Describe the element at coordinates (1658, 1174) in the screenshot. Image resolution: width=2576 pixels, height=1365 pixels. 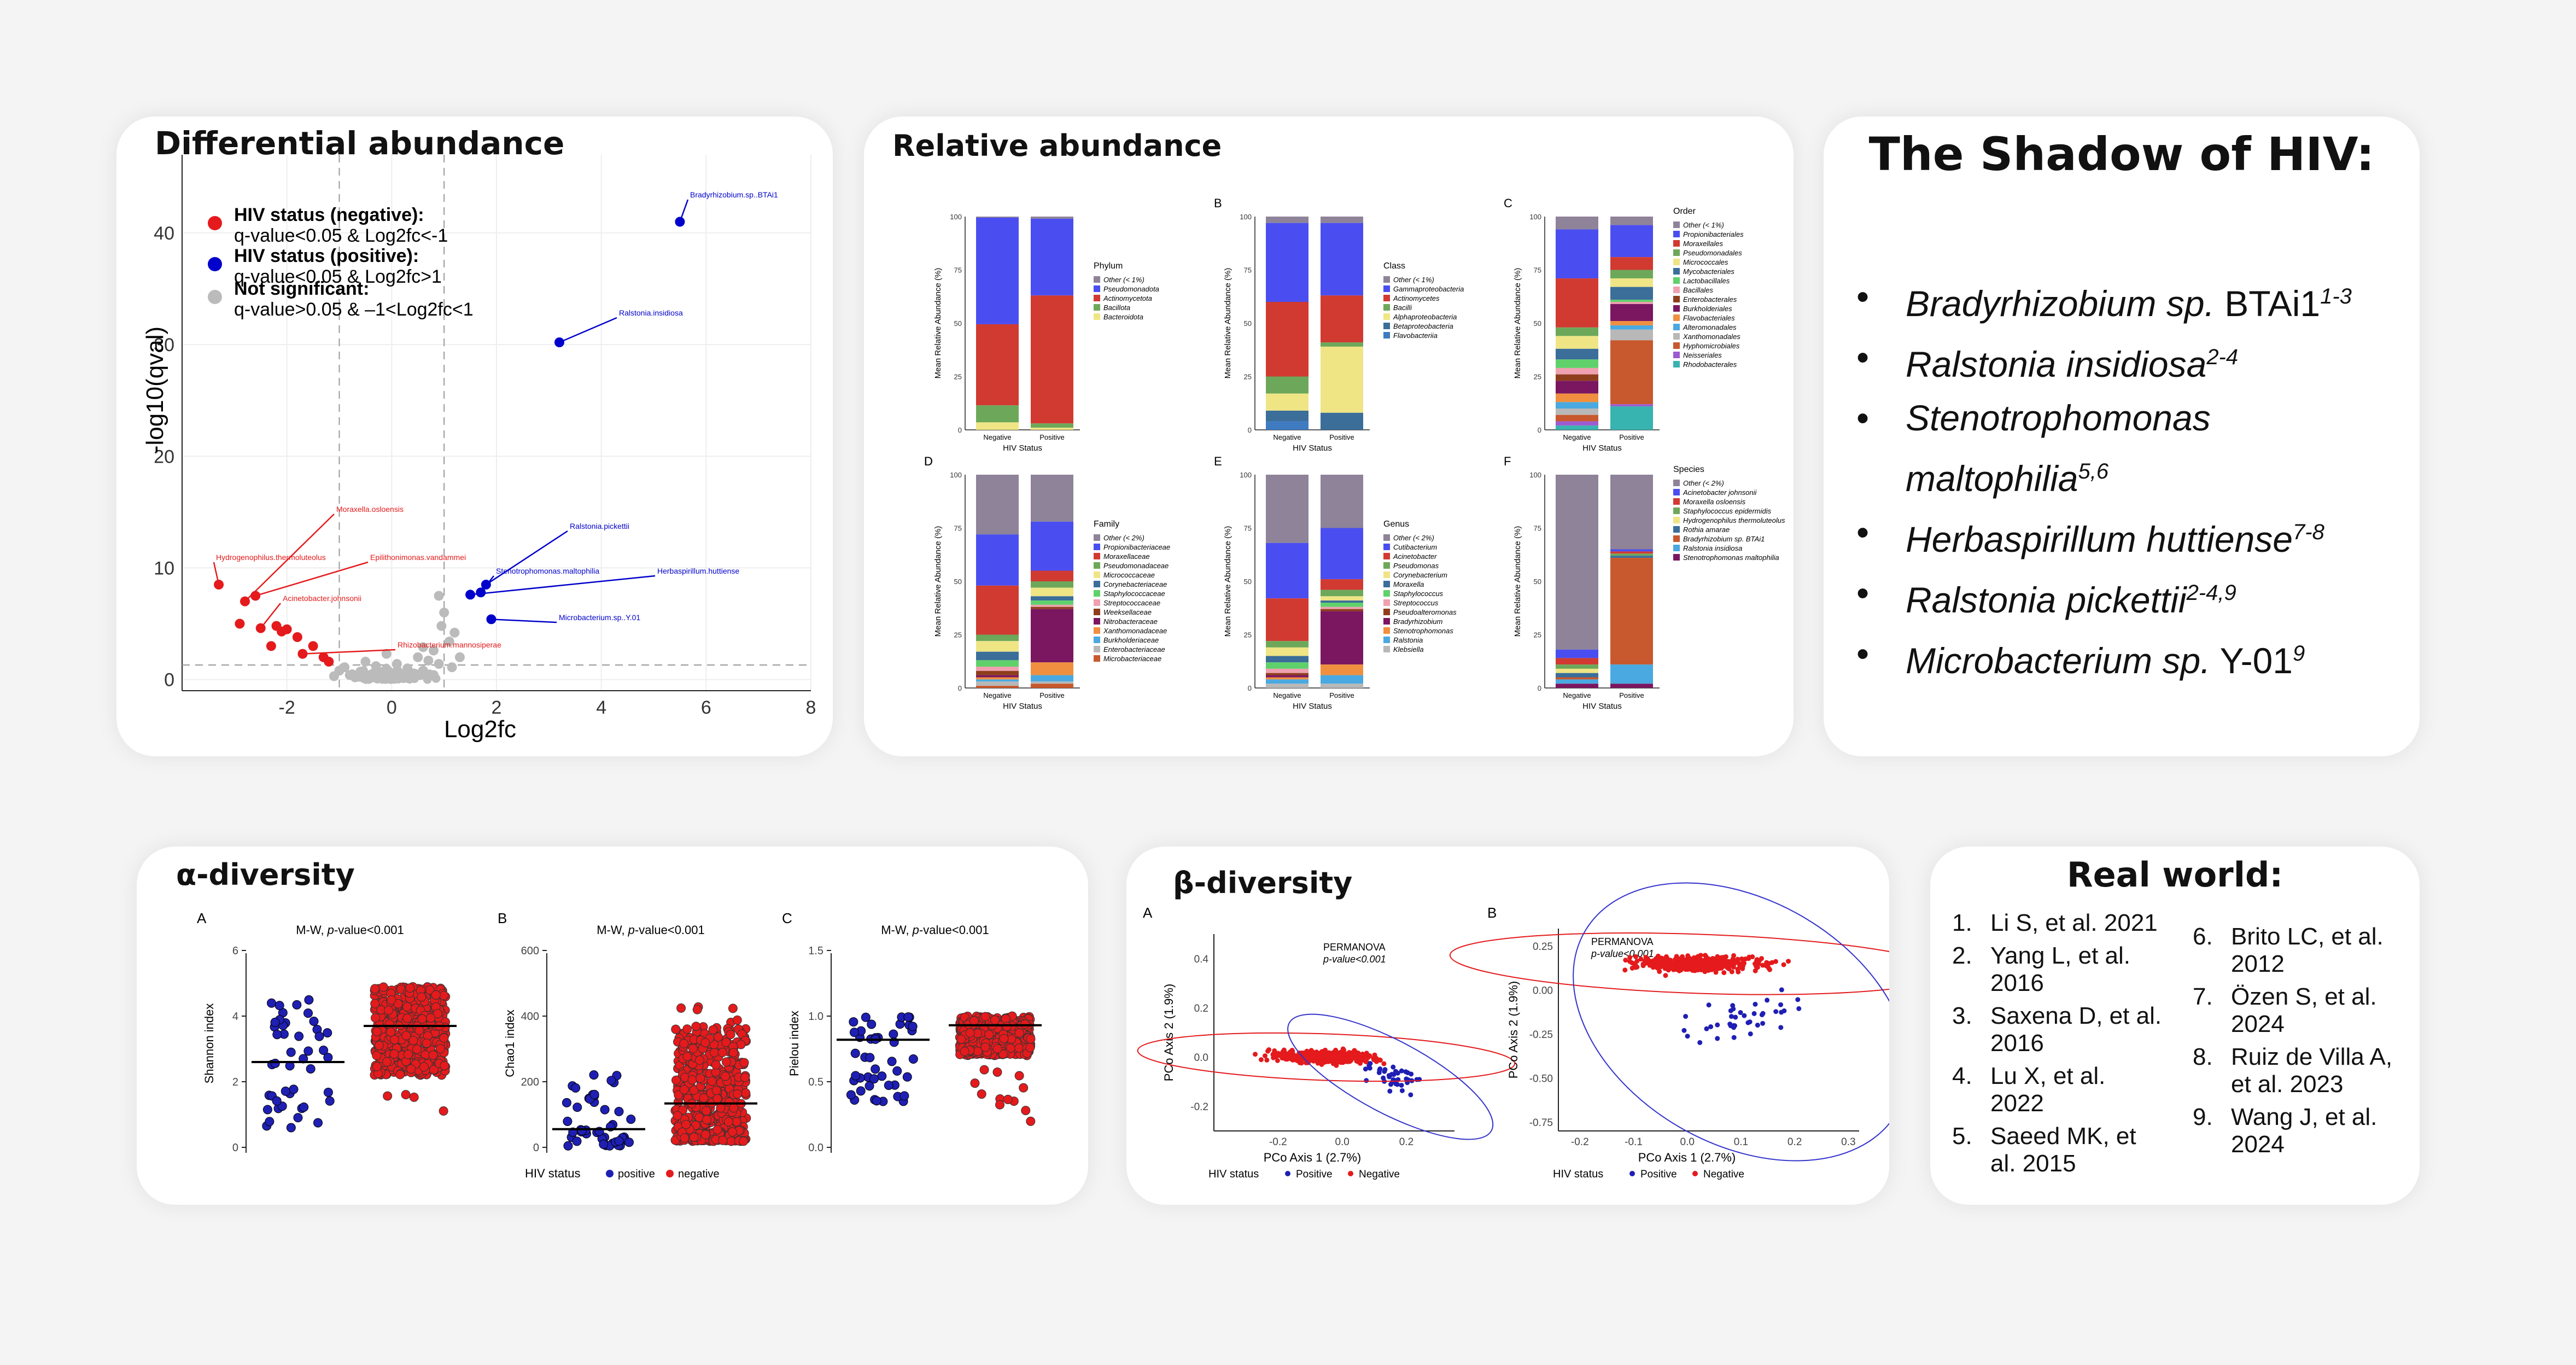
I see `legend-label: Positive` at that location.